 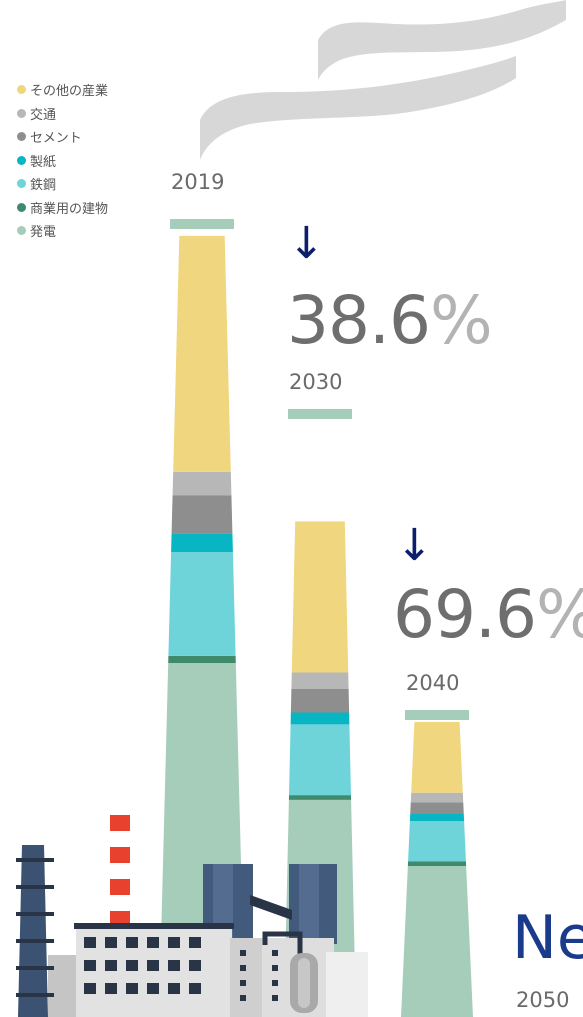 What do you see at coordinates (62, 231) in the screenshot?
I see `legend-item: 発電` at bounding box center [62, 231].